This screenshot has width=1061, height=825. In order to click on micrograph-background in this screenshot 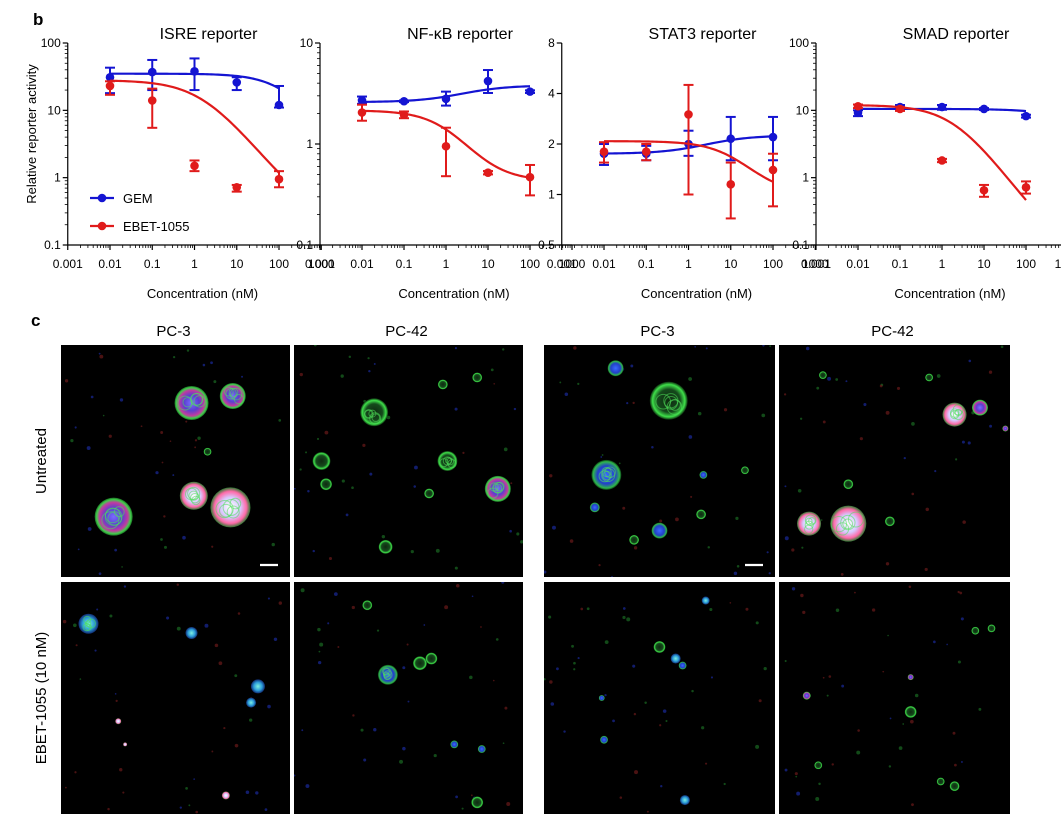, I will do `click(408, 698)`.